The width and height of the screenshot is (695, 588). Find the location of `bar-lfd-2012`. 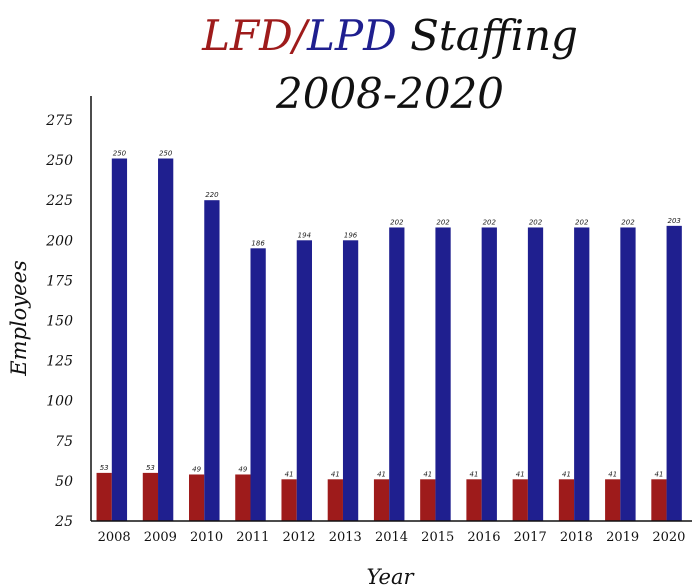

bar-lfd-2012 is located at coordinates (289, 500).